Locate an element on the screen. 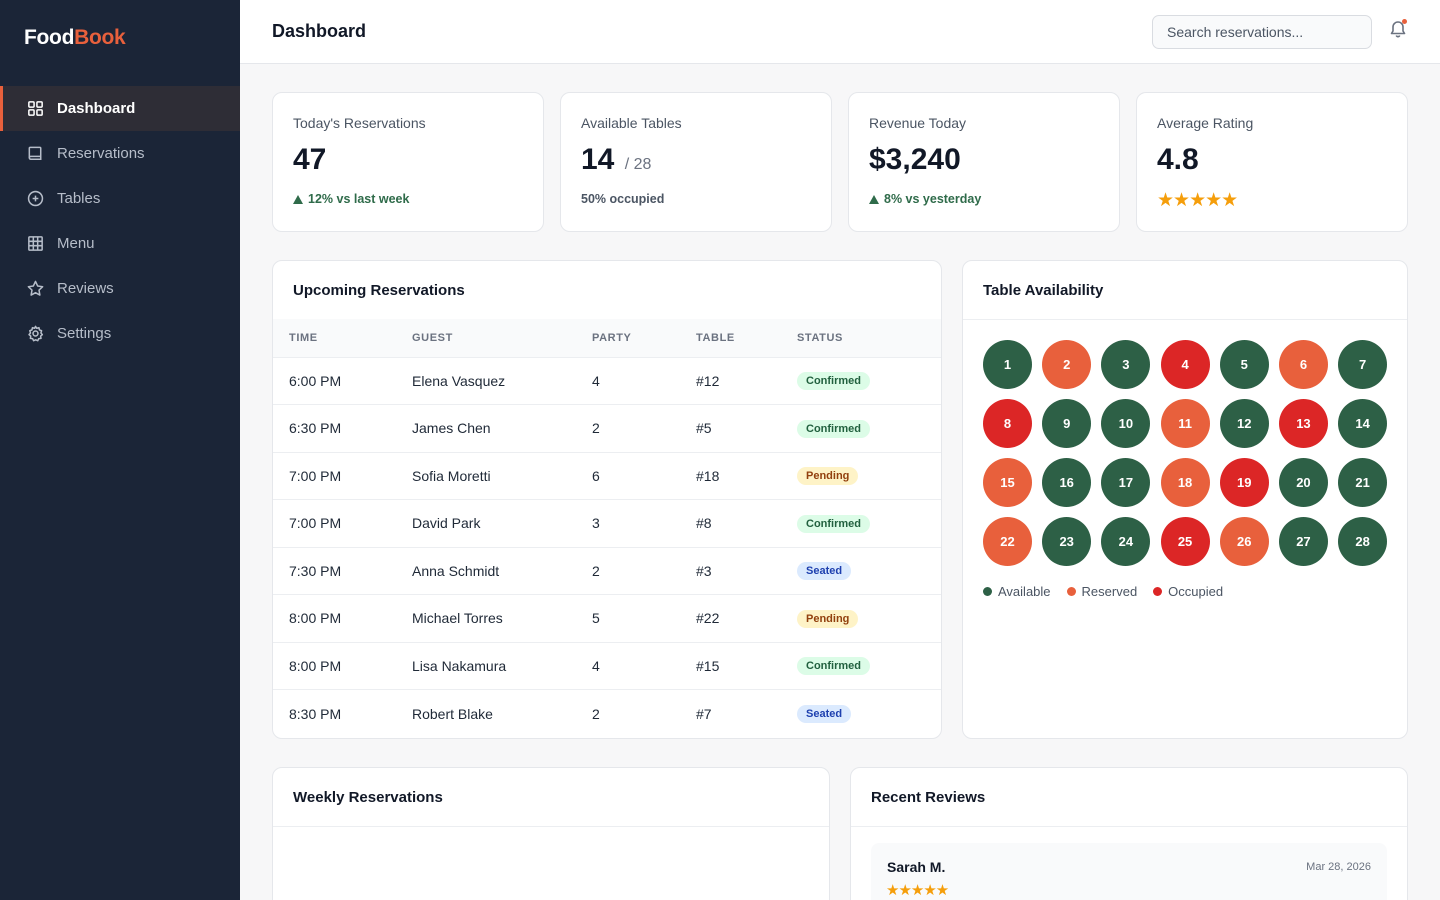 Image resolution: width=1440 pixels, height=900 pixels. stat-trend-text: 12% vs last week is located at coordinates (359, 199).